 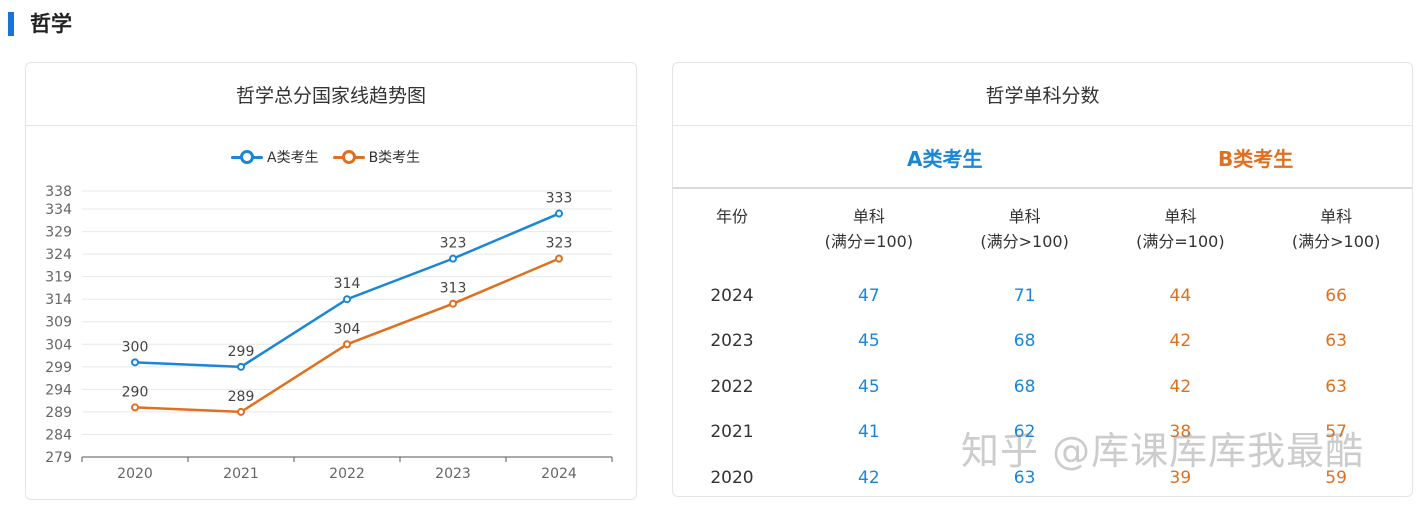 I want to click on cell-year: 2024, so click(x=732, y=295).